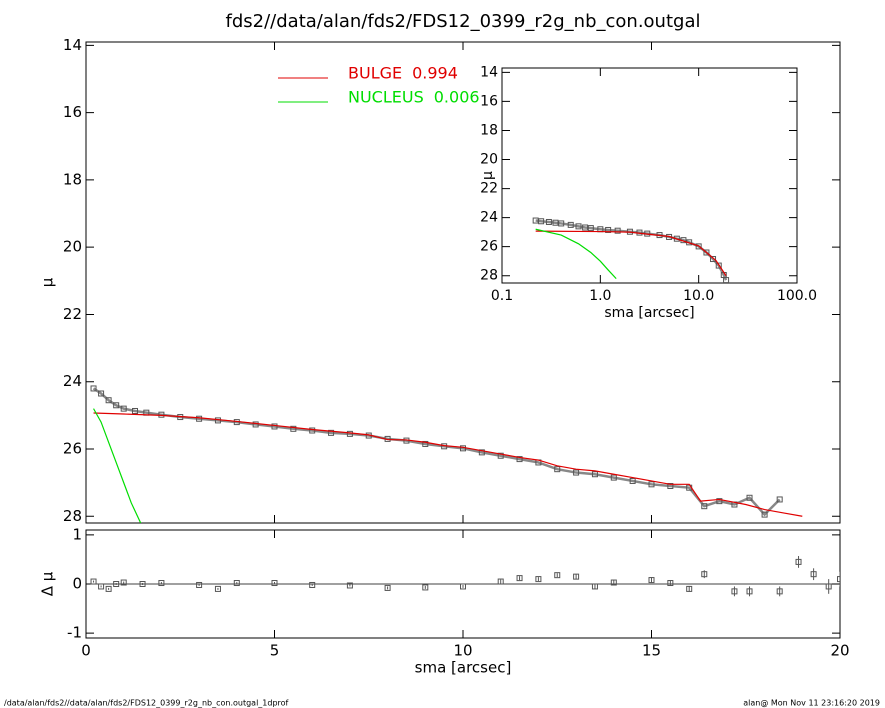 This screenshot has height=708, width=885. I want to click on y-tick-label: -1, so click(74, 633).